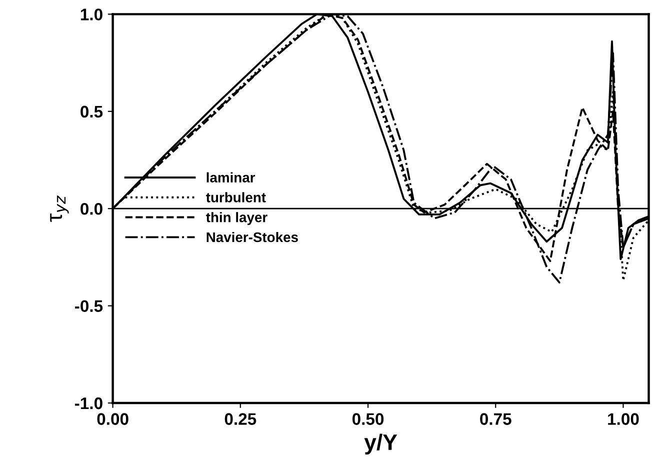 The width and height of the screenshot is (652, 473). I want to click on x-tick-label: 0.75, so click(496, 419).